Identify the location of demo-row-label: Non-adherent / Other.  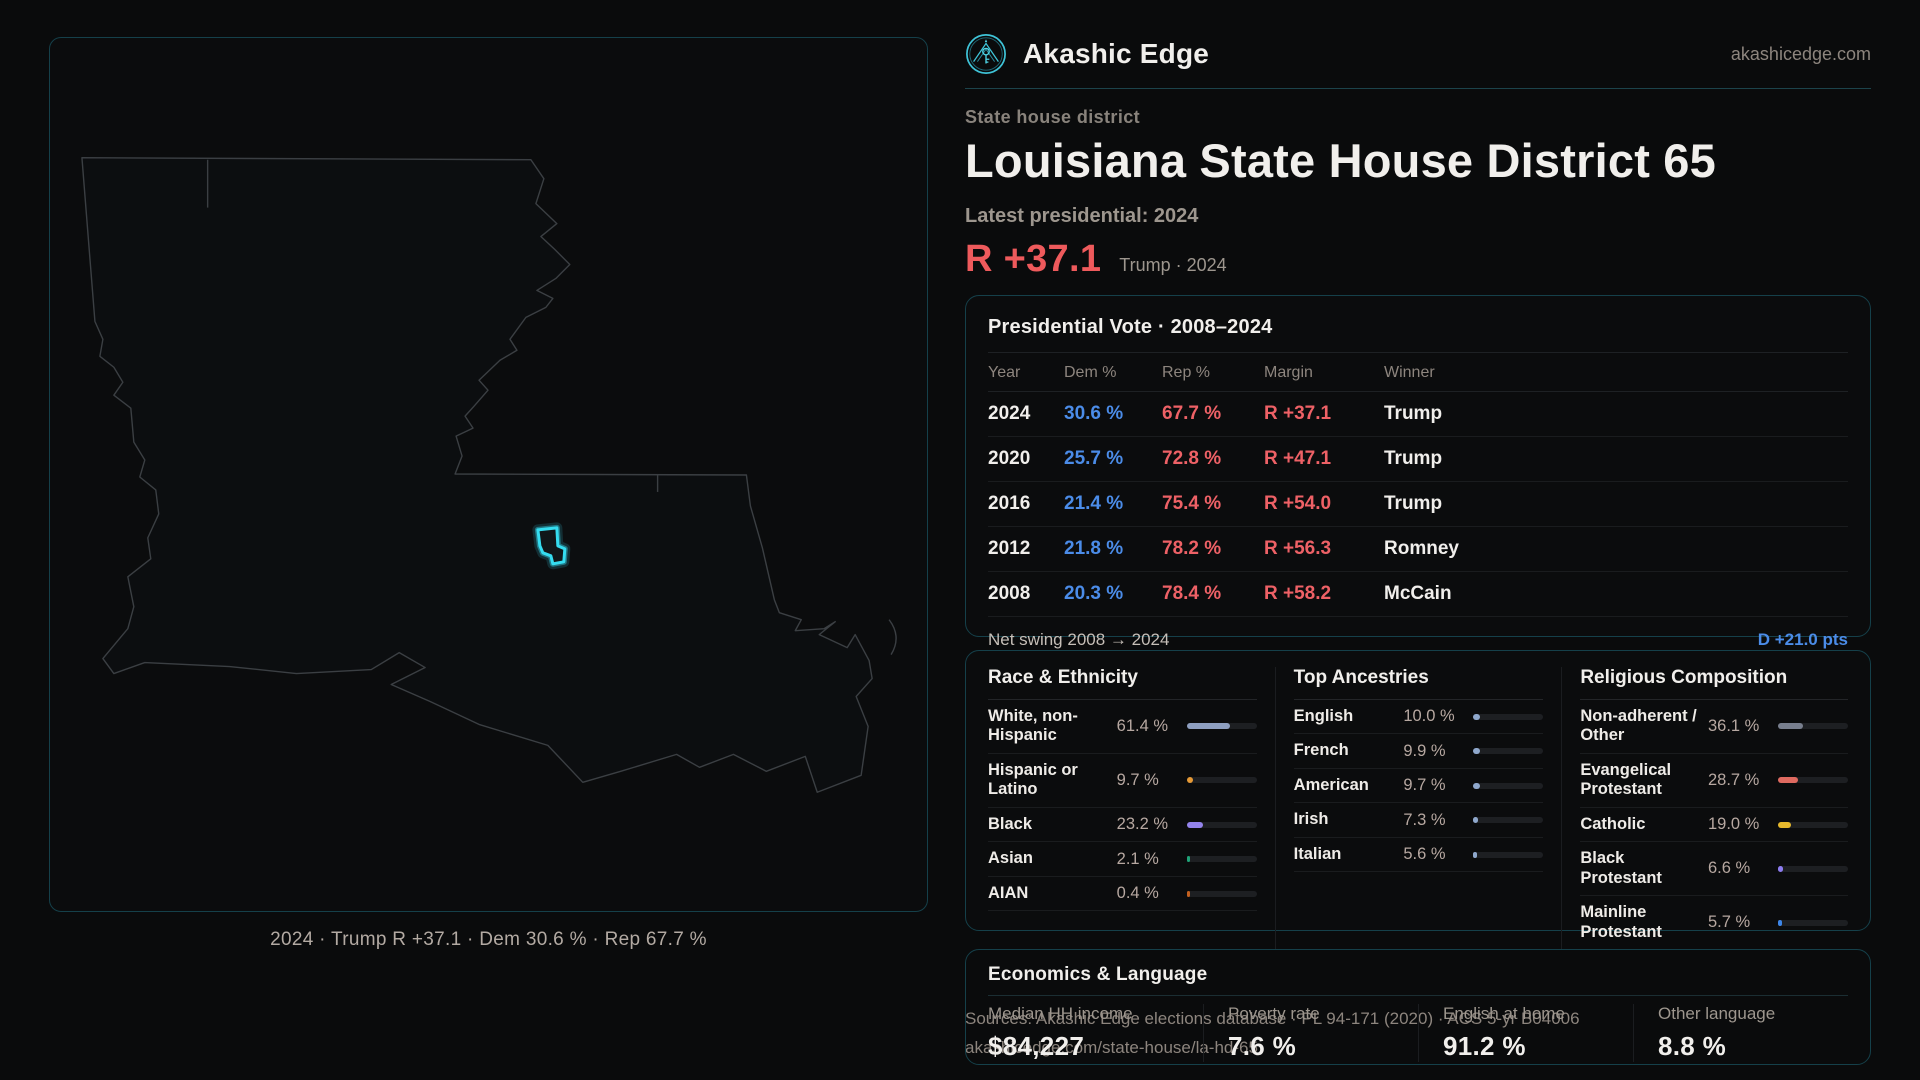
(1638, 726).